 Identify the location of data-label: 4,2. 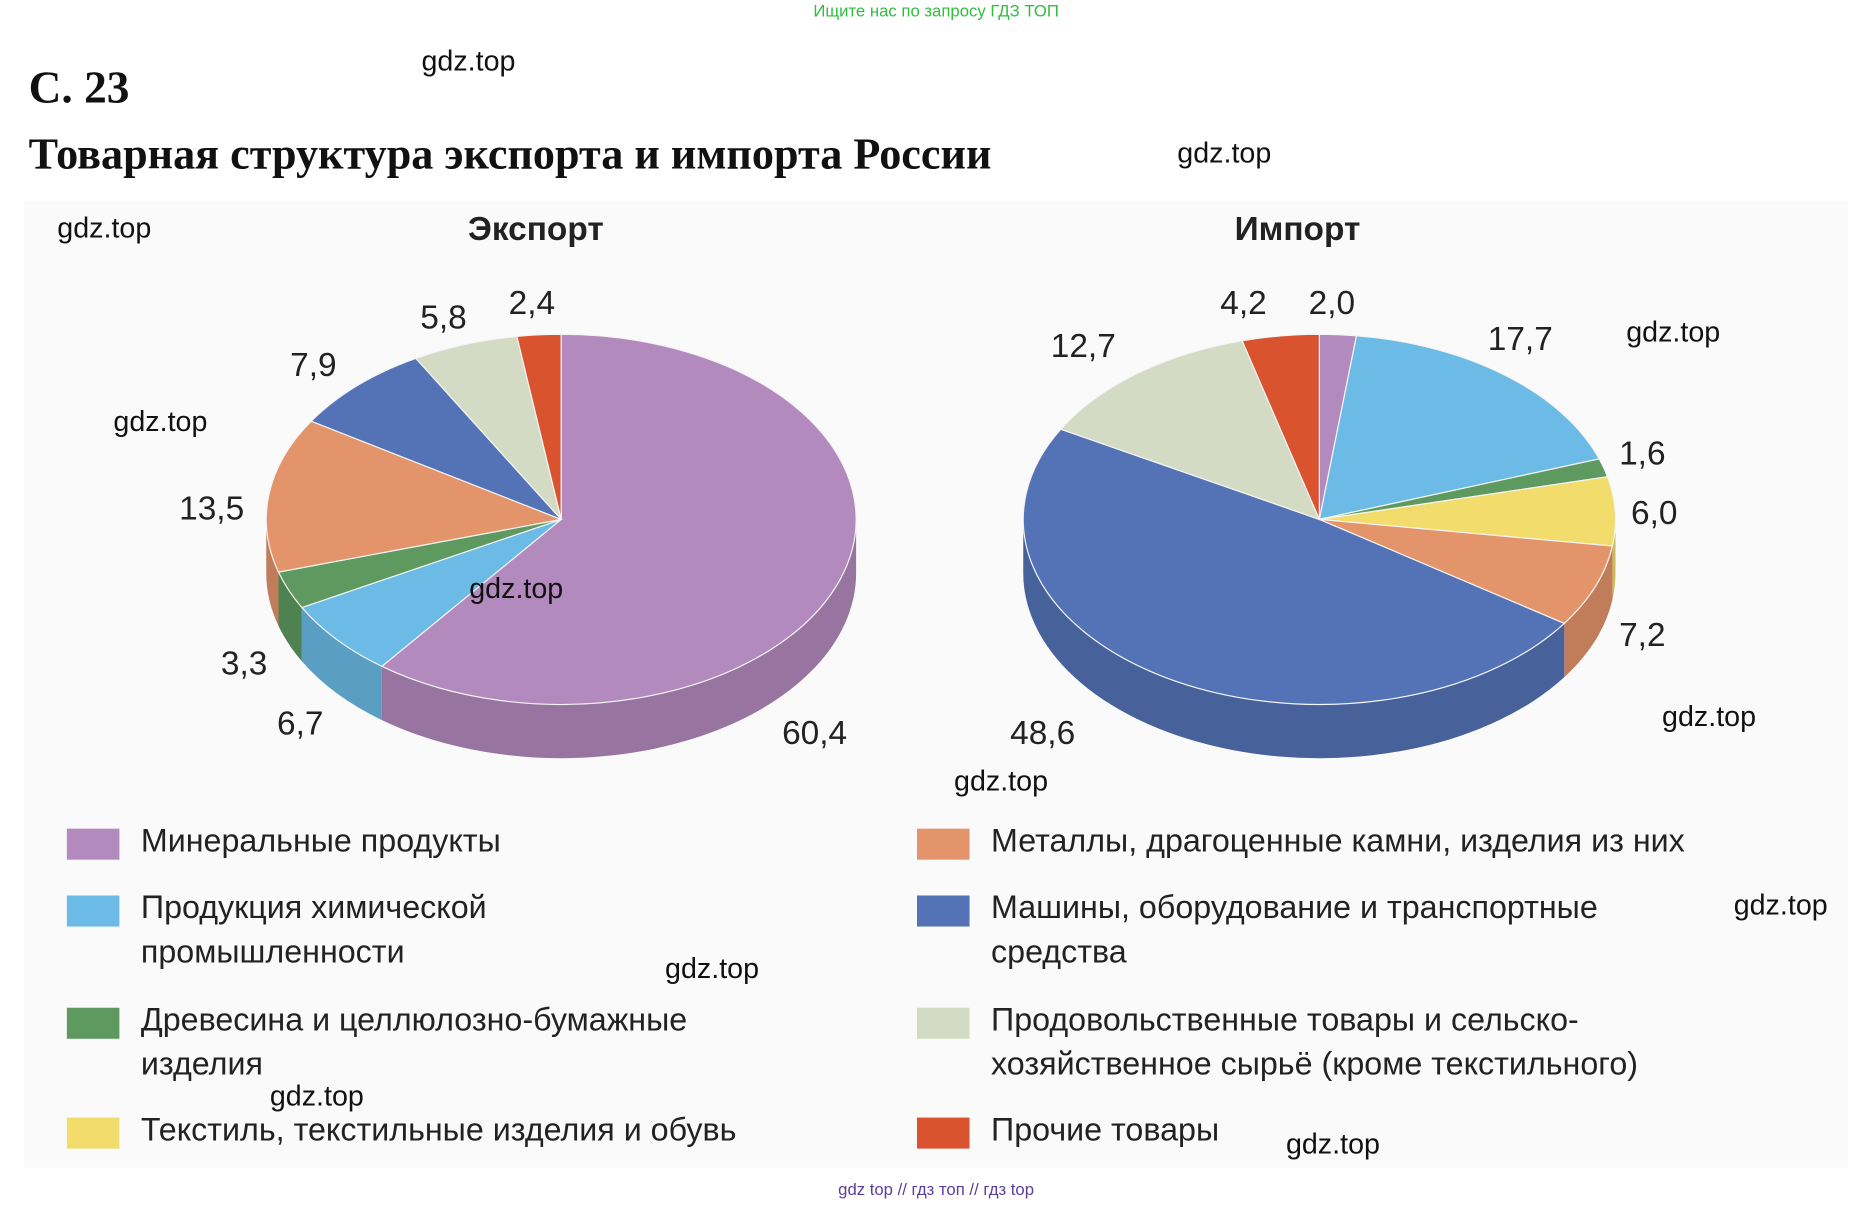
(1243, 303).